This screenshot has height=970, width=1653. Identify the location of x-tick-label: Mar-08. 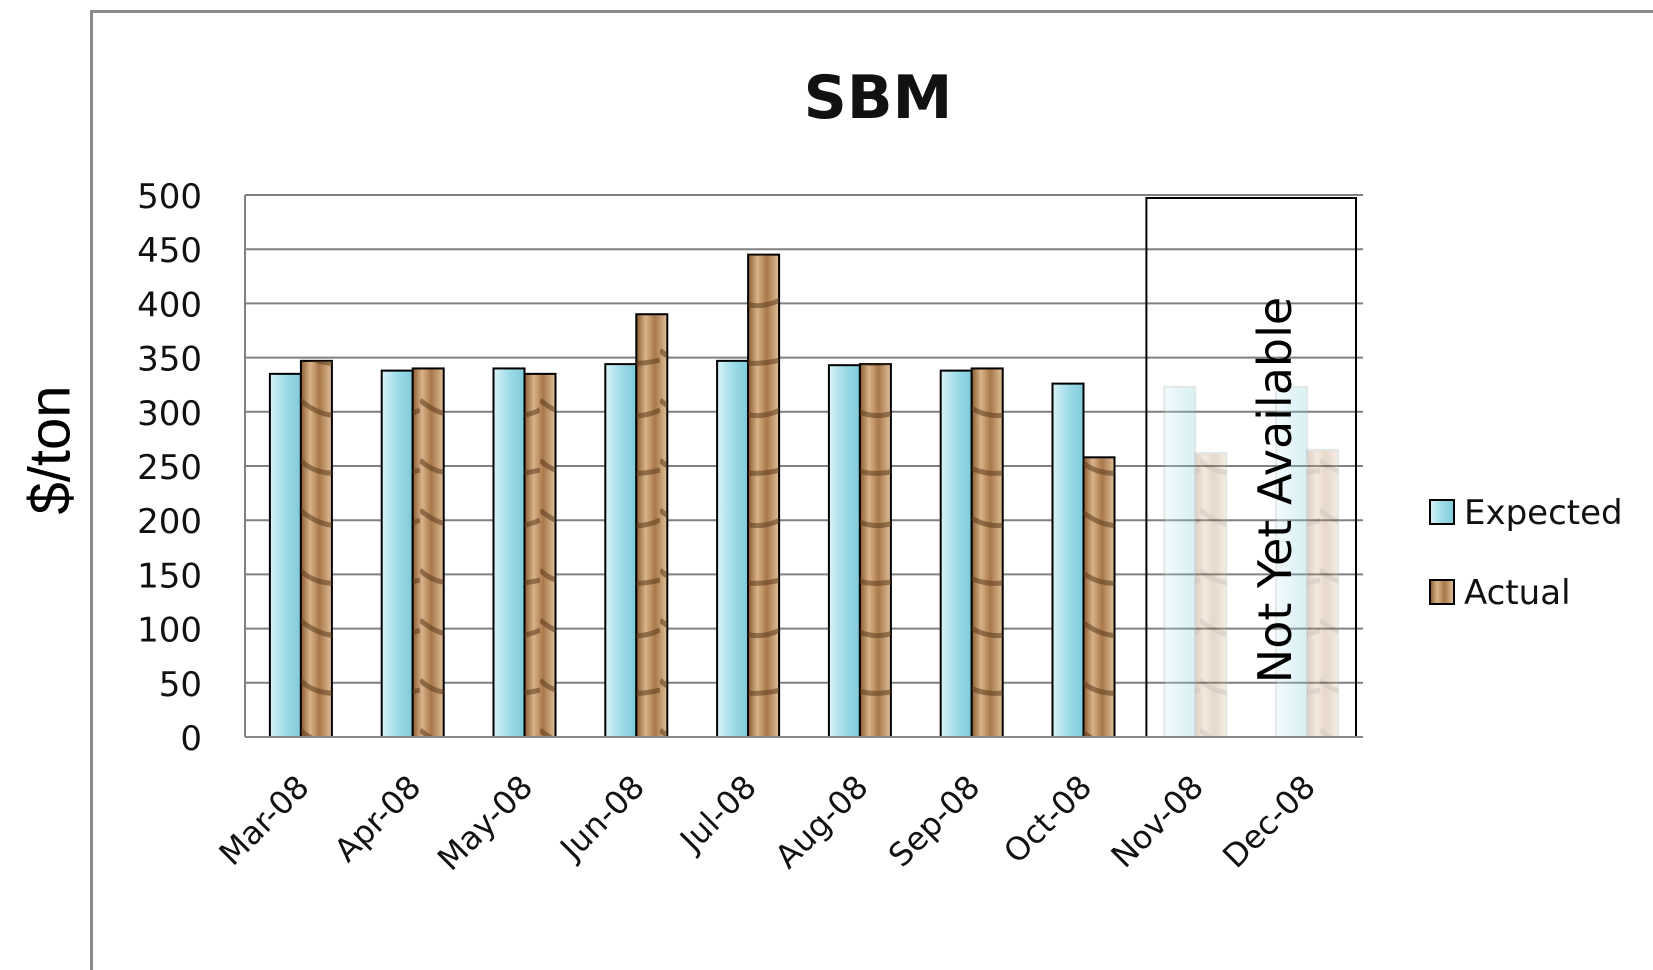
(263, 820).